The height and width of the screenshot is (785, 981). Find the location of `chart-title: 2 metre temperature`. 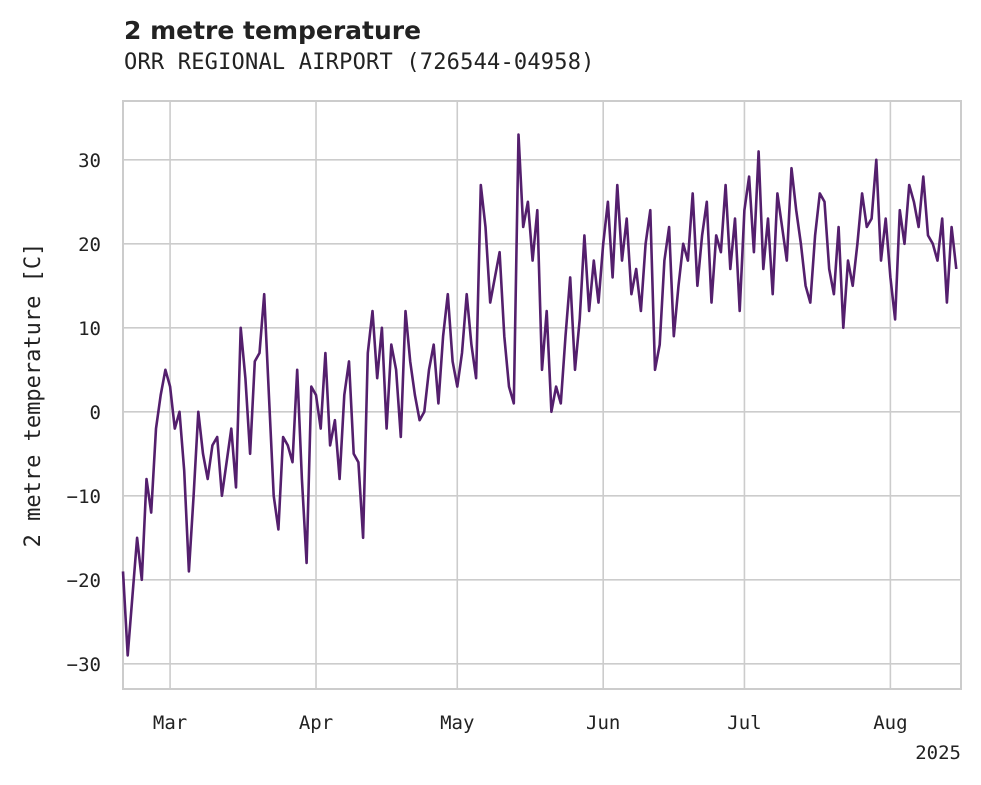

chart-title: 2 metre temperature is located at coordinates (273, 30).